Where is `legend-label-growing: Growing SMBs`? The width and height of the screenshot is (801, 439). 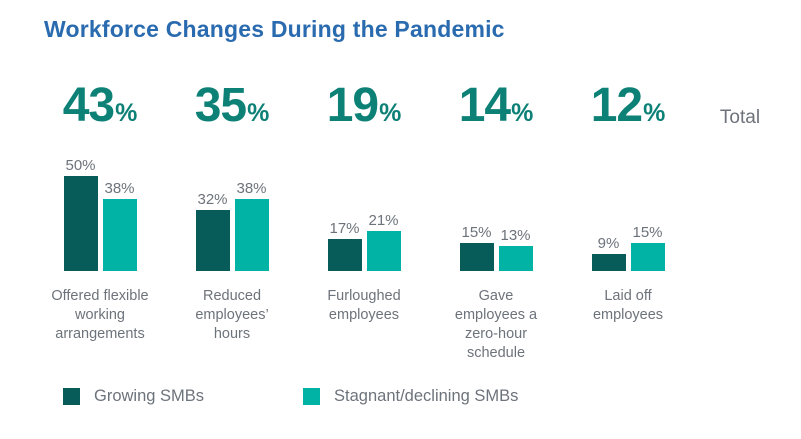
legend-label-growing: Growing SMBs is located at coordinates (149, 396).